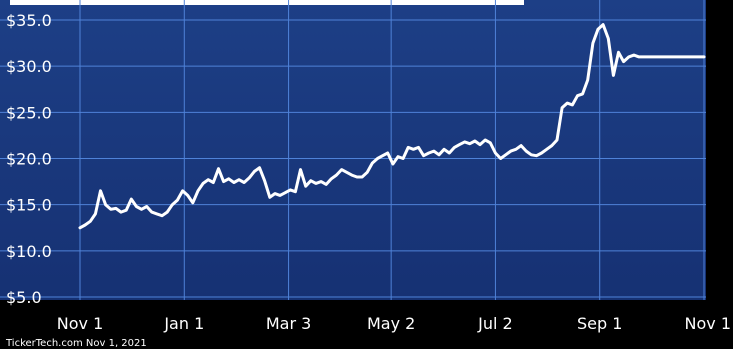 The height and width of the screenshot is (349, 733). I want to click on y-axis: $35.0 $30.0 $25.0 $20.0 $15.0 $10.0 $5.0, so click(29, 159).